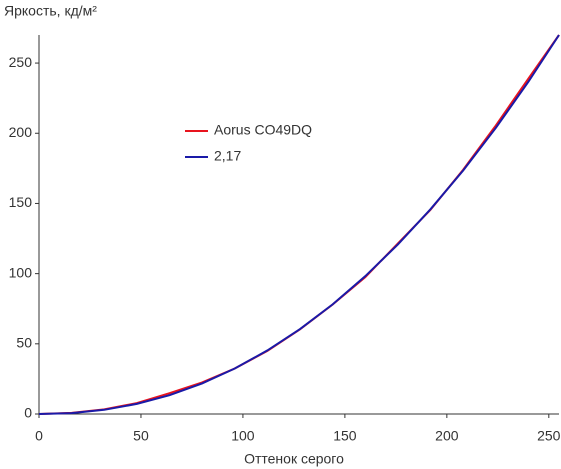 Image resolution: width=561 pixels, height=469 pixels. I want to click on y-tick-label: 100, so click(21, 272).